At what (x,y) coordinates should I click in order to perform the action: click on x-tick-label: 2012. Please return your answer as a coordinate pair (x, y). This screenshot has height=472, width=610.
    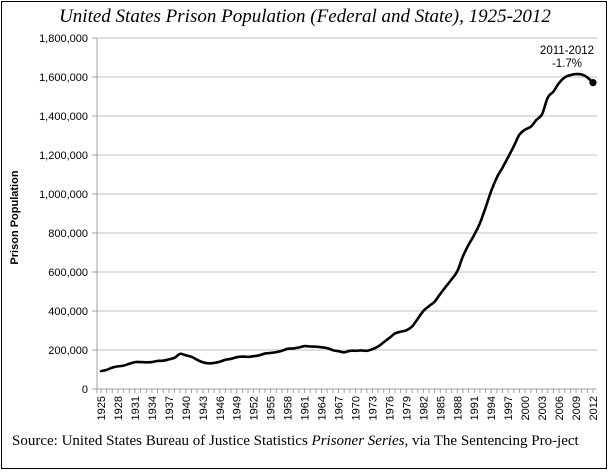
    Looking at the image, I should click on (594, 408).